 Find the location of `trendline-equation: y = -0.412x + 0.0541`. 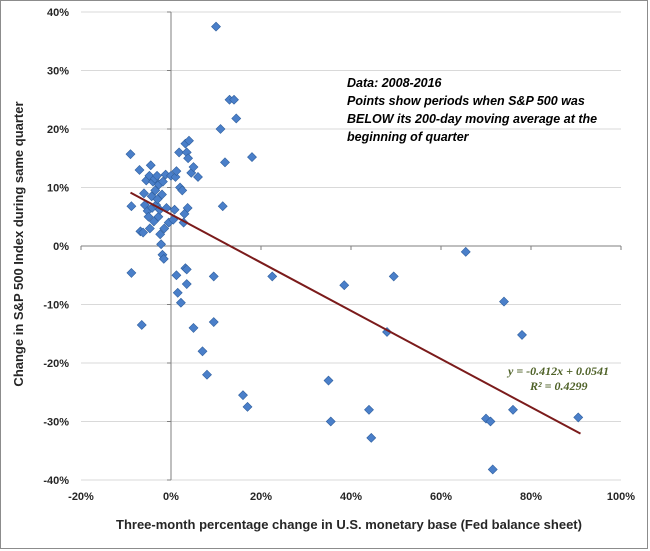

trendline-equation: y = -0.412x + 0.0541 is located at coordinates (557, 371).